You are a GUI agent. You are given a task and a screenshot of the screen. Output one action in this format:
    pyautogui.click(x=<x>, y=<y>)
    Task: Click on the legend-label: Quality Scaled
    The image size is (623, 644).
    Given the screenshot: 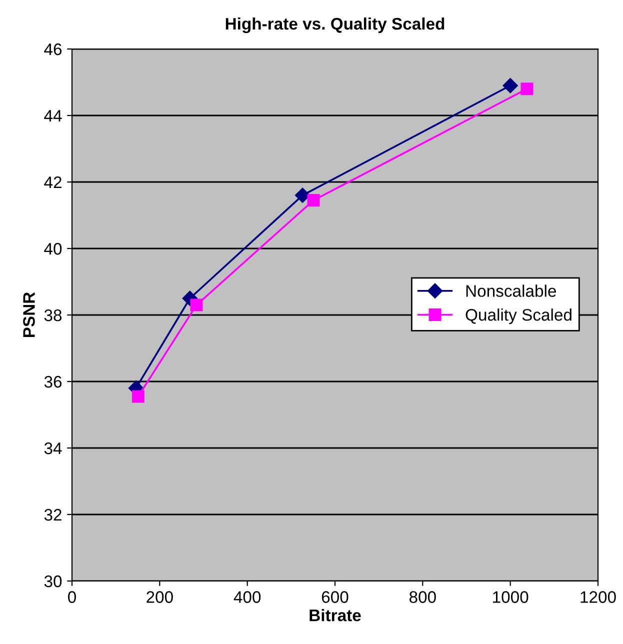 What is the action you would take?
    pyautogui.click(x=519, y=316)
    